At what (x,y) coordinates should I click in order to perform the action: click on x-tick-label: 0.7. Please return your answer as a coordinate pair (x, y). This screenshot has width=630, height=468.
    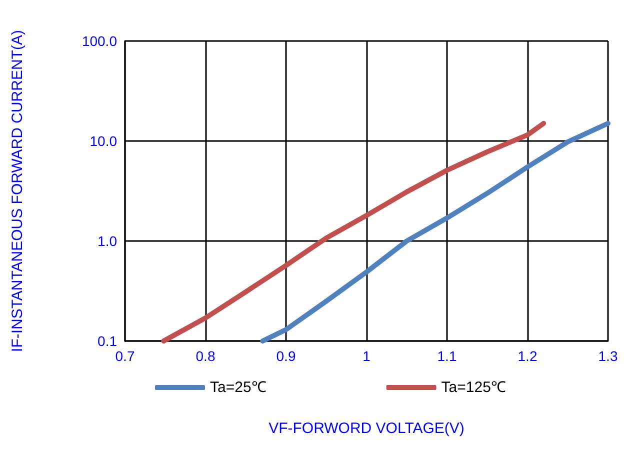
    Looking at the image, I should click on (125, 356).